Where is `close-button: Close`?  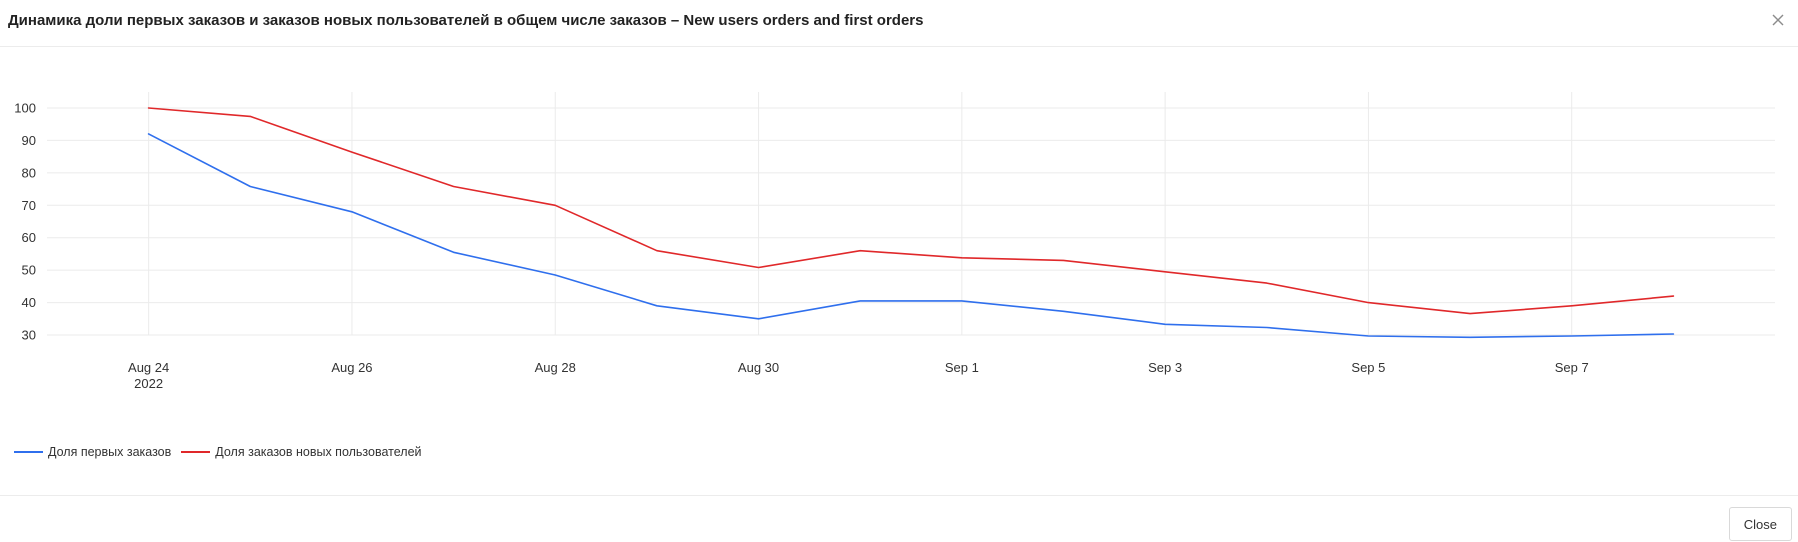
close-button: Close is located at coordinates (1760, 524).